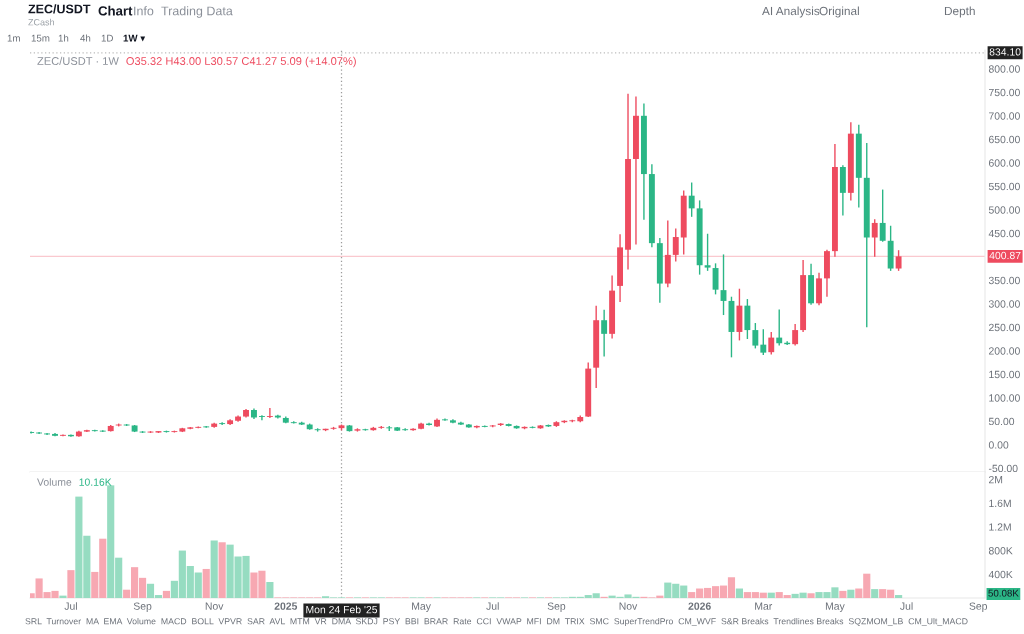 Image resolution: width=1024 pixels, height=634 pixels. Describe the element at coordinates (1005, 52) in the screenshot. I see `ref-line-label: 834.10` at that location.